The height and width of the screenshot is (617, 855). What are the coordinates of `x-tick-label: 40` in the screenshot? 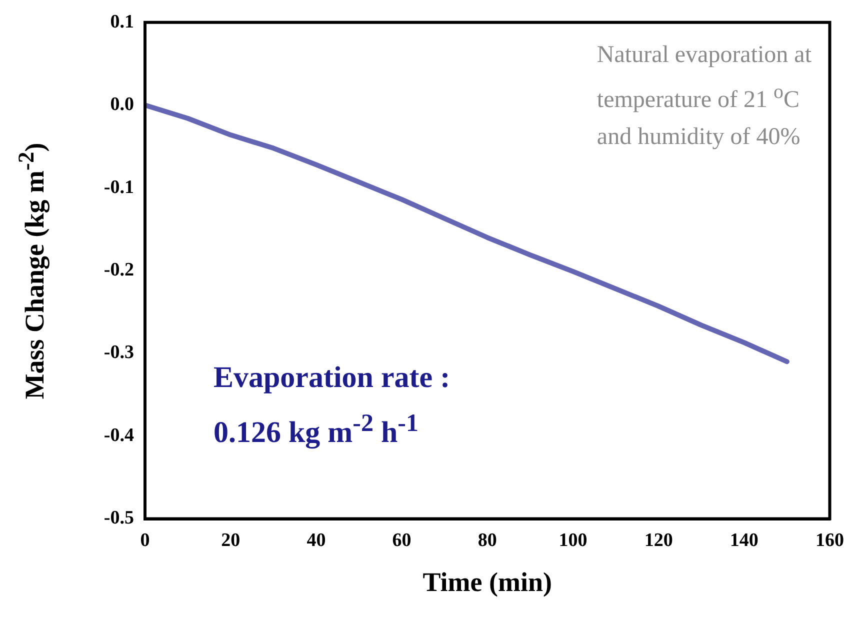 It's located at (316, 541).